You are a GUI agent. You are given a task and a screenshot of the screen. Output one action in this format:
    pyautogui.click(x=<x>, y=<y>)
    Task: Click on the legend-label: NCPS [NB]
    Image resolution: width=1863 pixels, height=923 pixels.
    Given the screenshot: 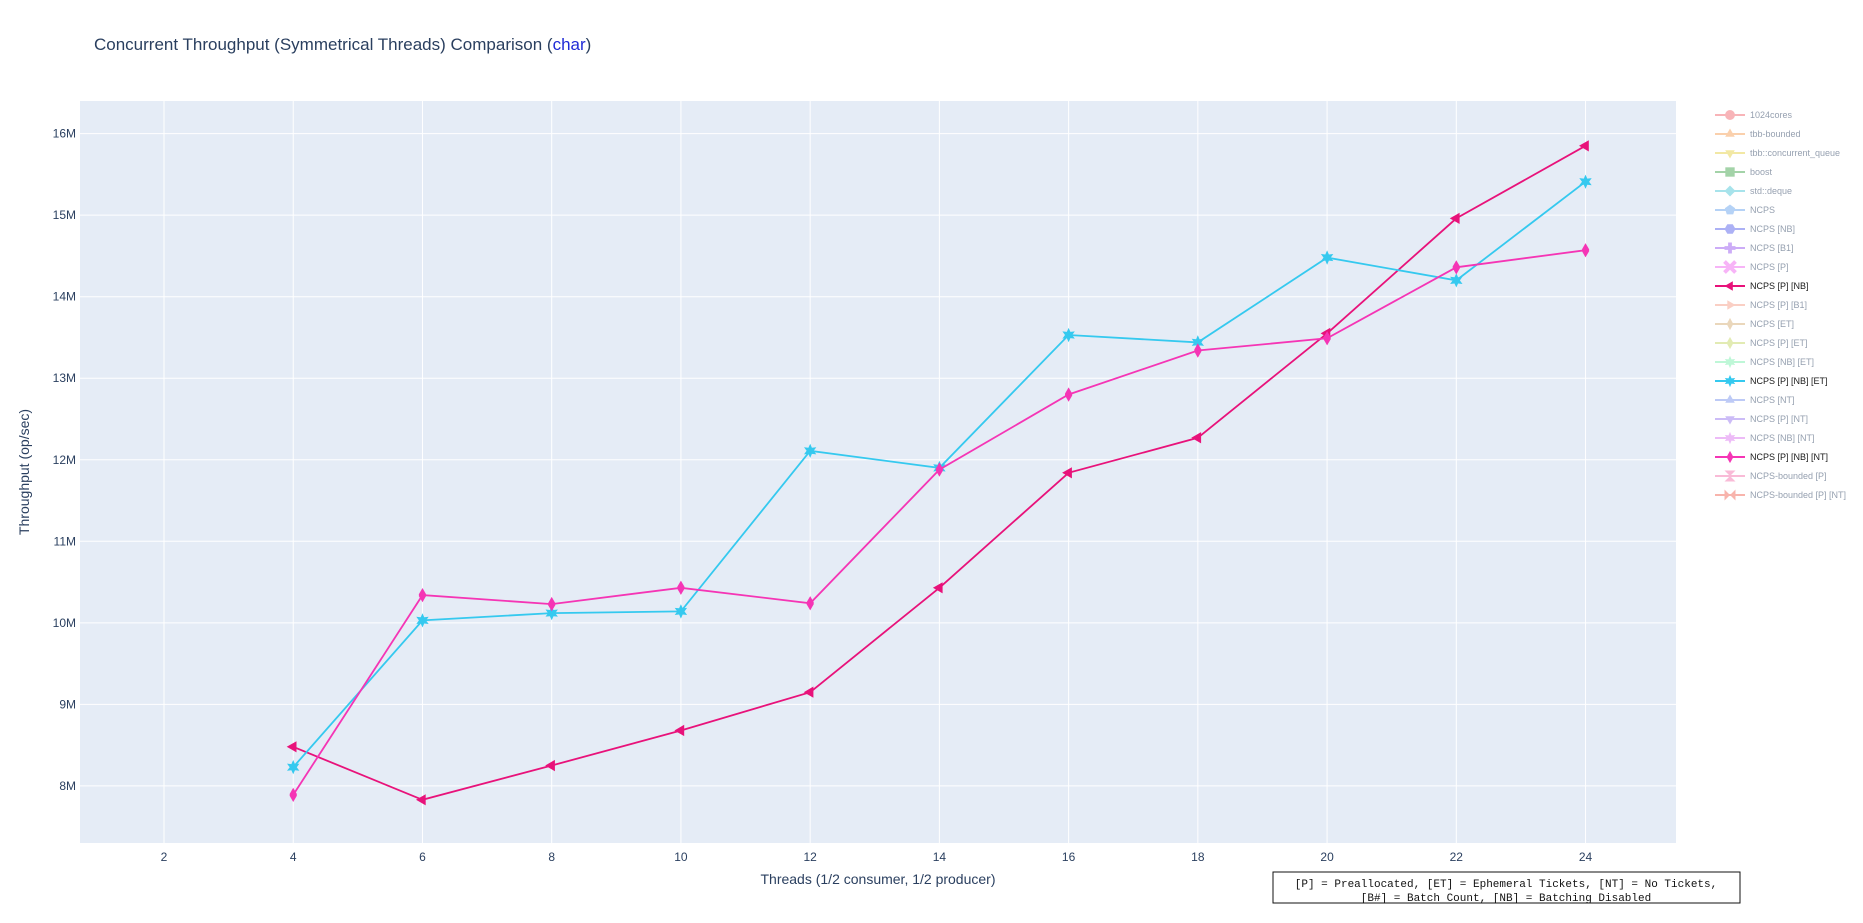 What is the action you would take?
    pyautogui.click(x=1772, y=229)
    